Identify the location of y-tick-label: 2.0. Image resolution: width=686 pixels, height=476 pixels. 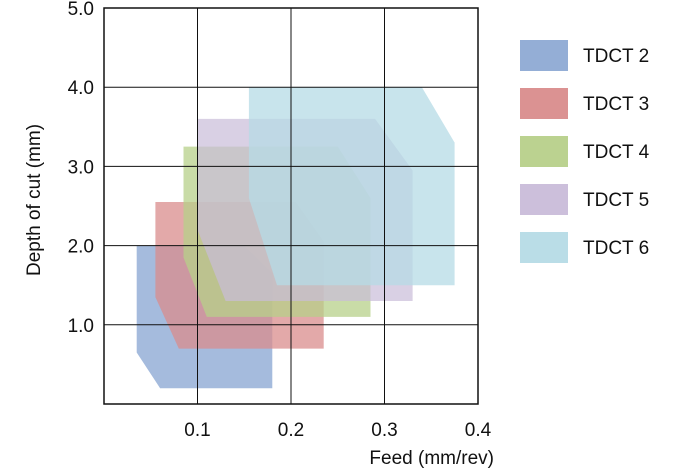
(81, 247).